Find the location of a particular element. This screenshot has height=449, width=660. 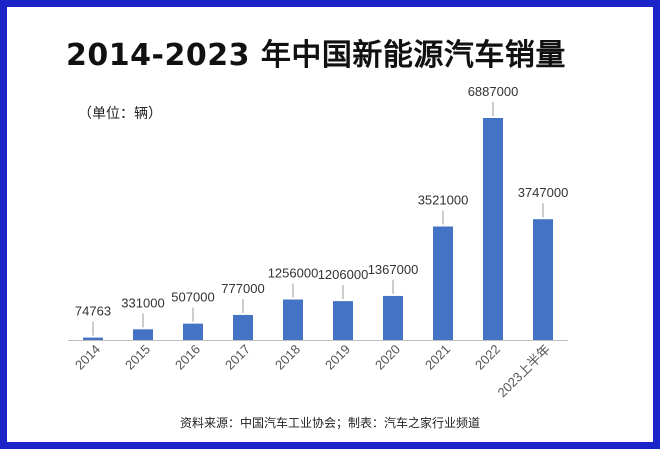

bar-2014 is located at coordinates (93, 338).